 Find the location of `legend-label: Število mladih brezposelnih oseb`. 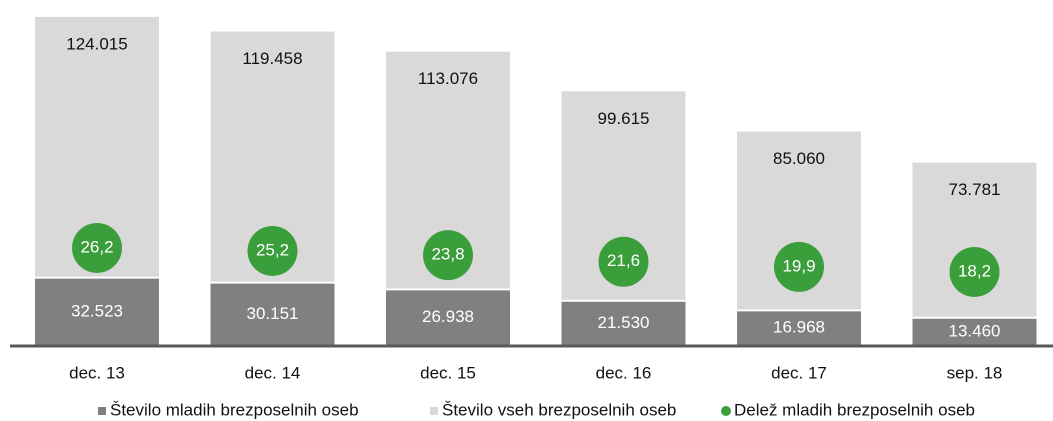

legend-label: Število mladih brezposelnih oseb is located at coordinates (234, 409).